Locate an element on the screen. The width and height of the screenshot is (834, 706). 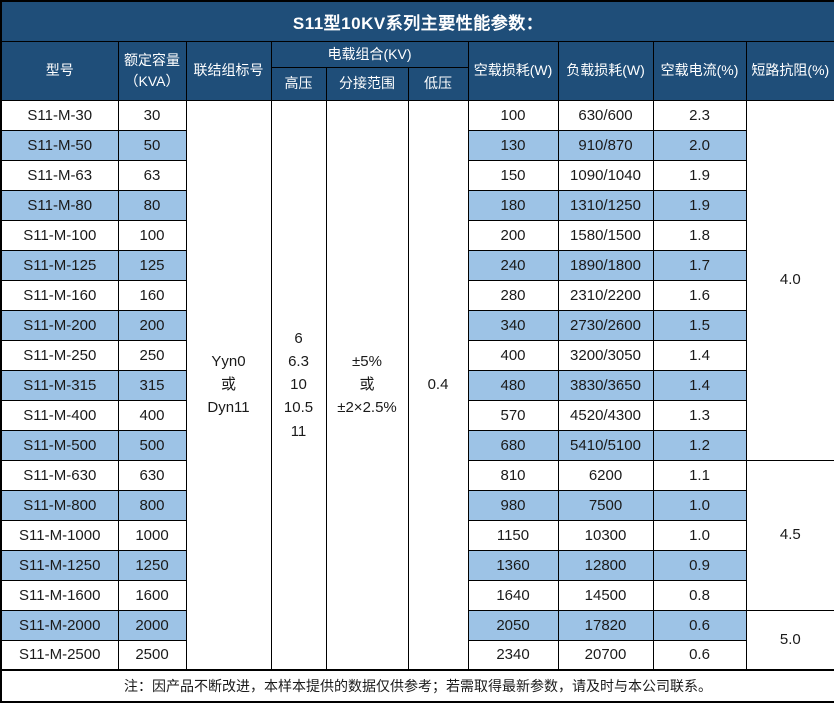
cell-no-load-loss: 150 is located at coordinates (513, 175).